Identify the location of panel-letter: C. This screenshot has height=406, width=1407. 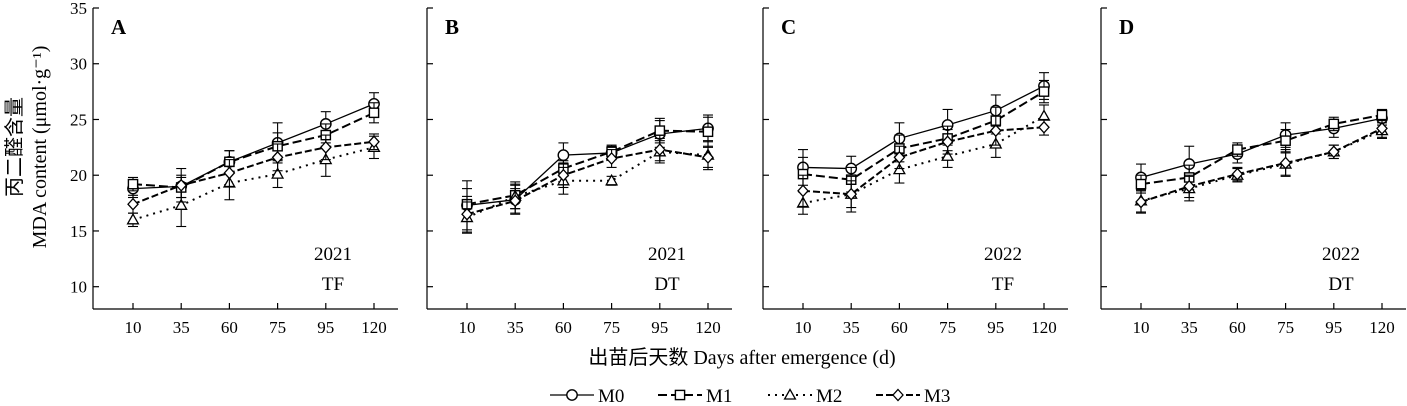
(788, 27).